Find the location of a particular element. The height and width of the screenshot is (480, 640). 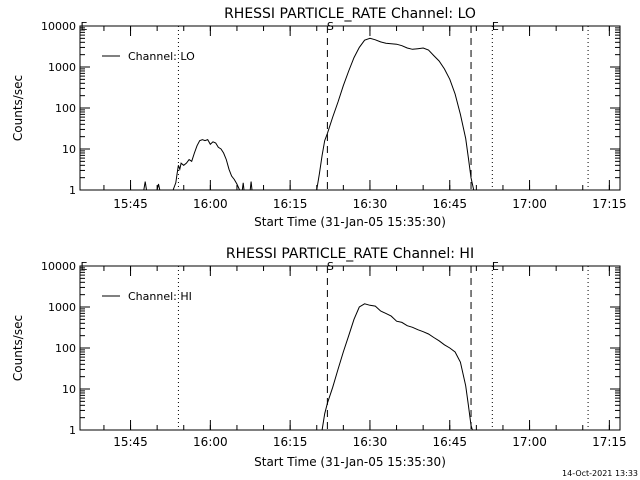

footer-timestamp: 14-Oct-2021 13:33 is located at coordinates (600, 473).